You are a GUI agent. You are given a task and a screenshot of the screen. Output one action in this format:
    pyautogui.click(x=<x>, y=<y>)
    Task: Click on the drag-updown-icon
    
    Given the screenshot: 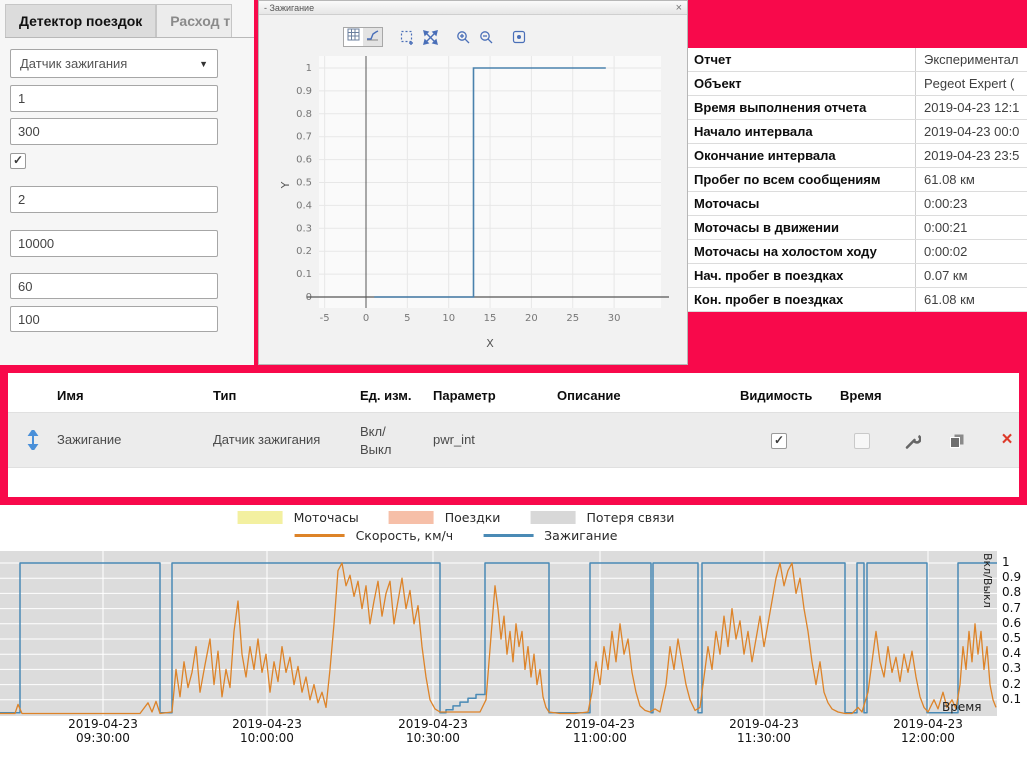 What is the action you would take?
    pyautogui.click(x=33, y=440)
    